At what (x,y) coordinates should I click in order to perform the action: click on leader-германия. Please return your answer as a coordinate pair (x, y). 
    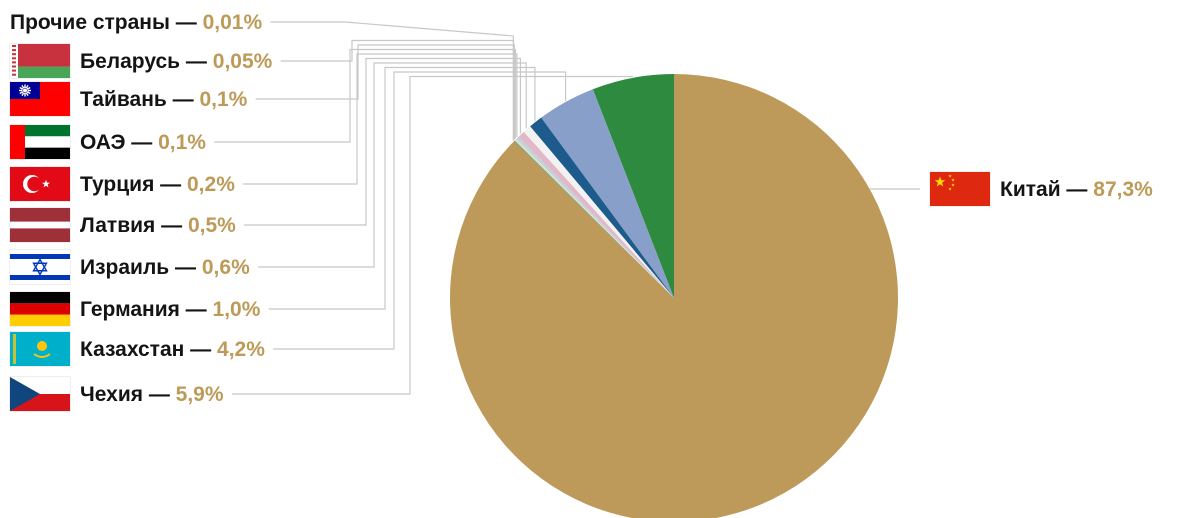
    Looking at the image, I should click on (402, 188).